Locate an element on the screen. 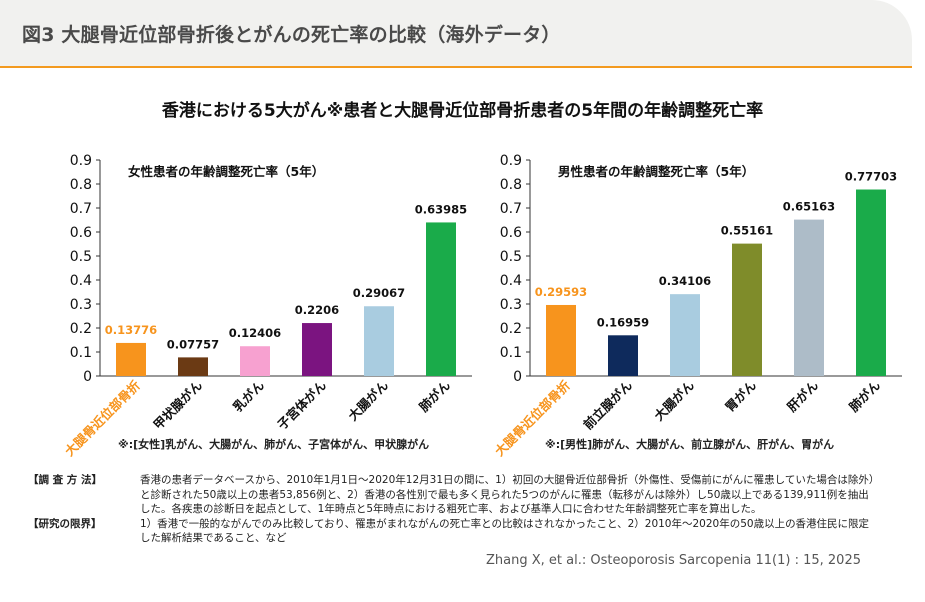  main-title: 香港における5大がん※患者と大腿骨近位部骨折患者の5年間の年齢調整死亡率 is located at coordinates (462, 111).